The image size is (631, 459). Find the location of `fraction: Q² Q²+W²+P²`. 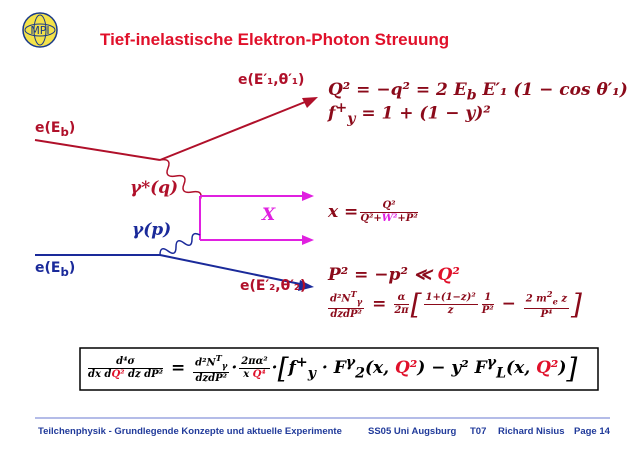

fraction: Q² Q²+W²+P² is located at coordinates (389, 212).